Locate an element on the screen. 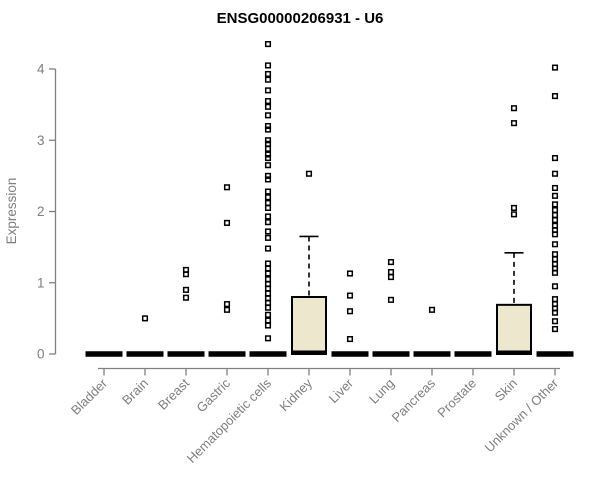  x-category-label-breast: Breast is located at coordinates (173, 393).